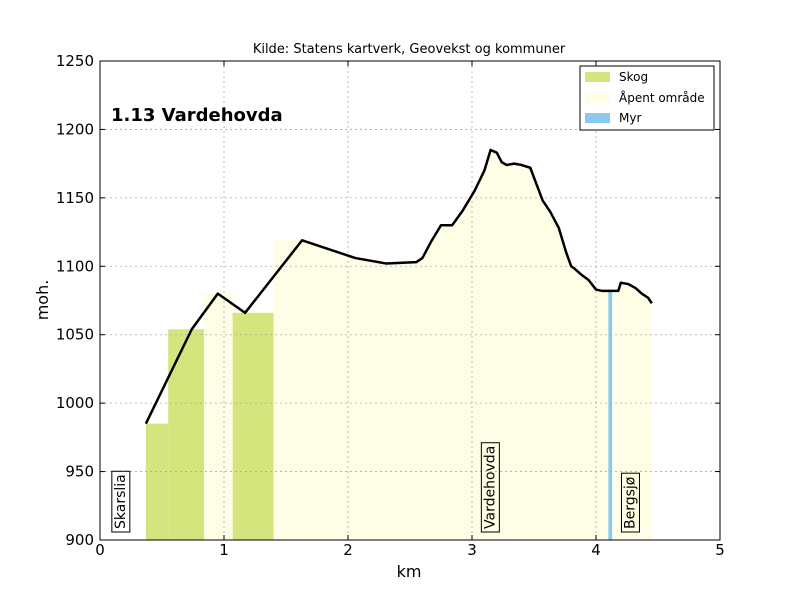 The image size is (800, 600). Describe the element at coordinates (596, 550) in the screenshot. I see `x-tick-label-4: 4` at that location.